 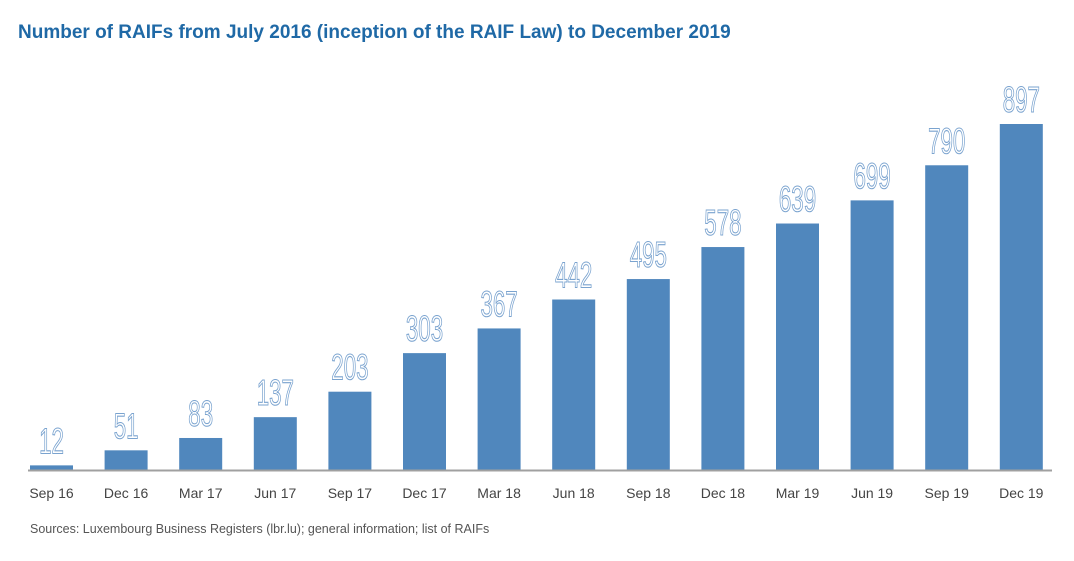 What do you see at coordinates (424, 493) in the screenshot?
I see `x-tick-label: Dec 17` at bounding box center [424, 493].